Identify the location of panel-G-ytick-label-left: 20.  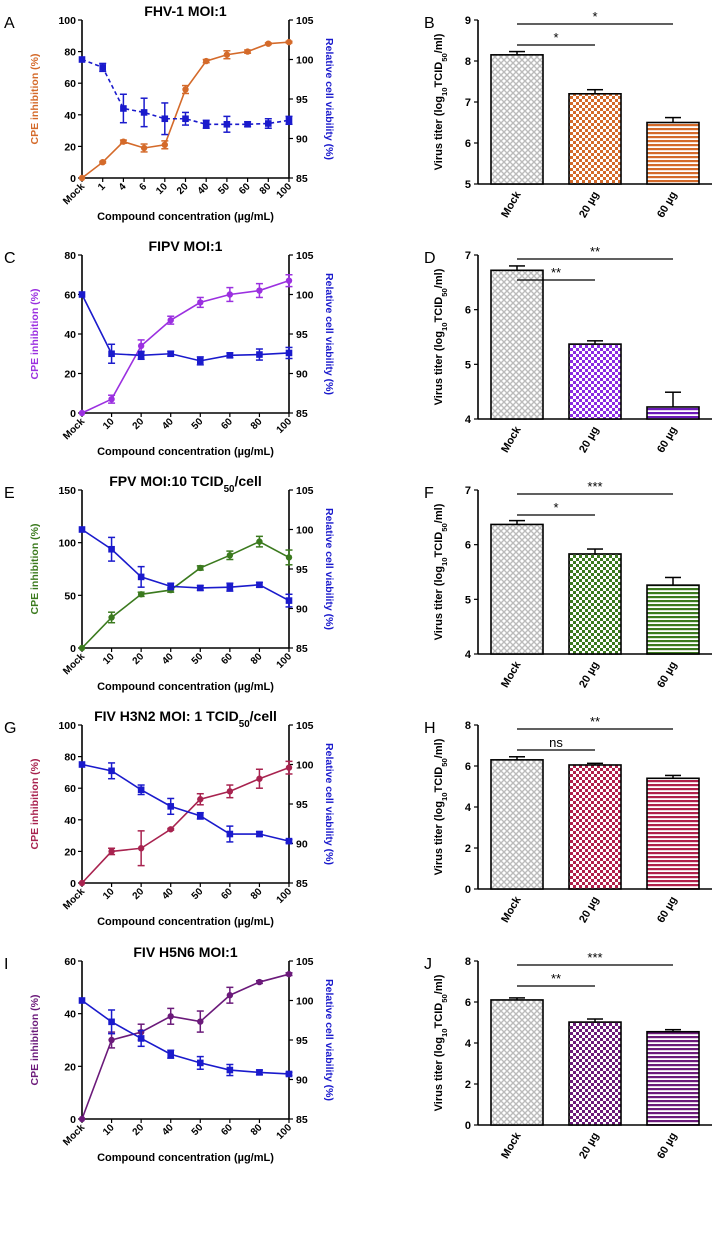
(70, 852).